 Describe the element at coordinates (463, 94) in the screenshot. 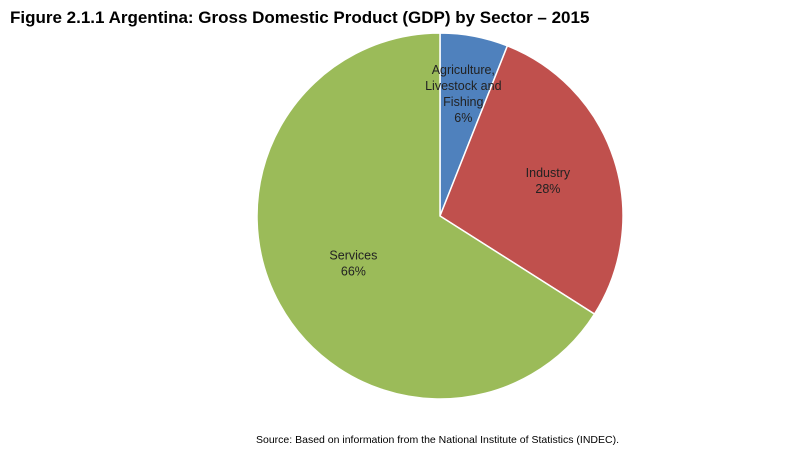

I see `slice-label-agriculture: Agriculture, Livestock and Fishing 6%` at that location.